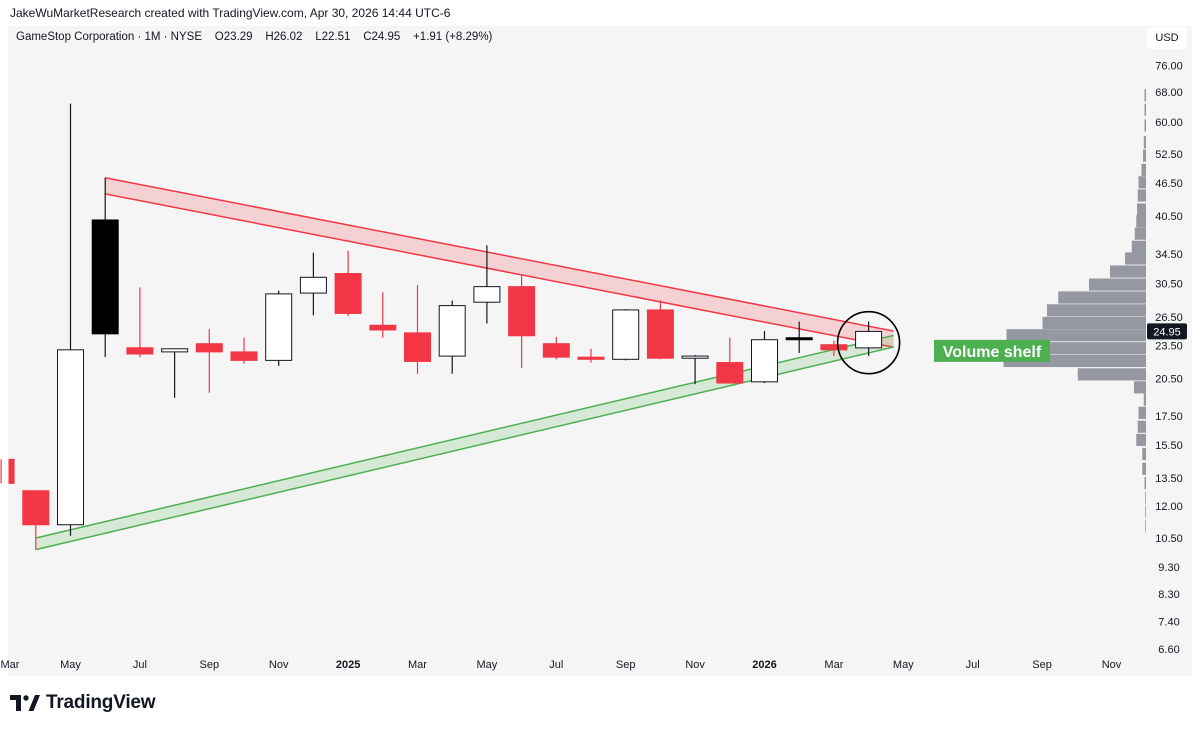 This screenshot has width=1200, height=729. Describe the element at coordinates (1167, 38) in the screenshot. I see `currency-button: USD` at that location.